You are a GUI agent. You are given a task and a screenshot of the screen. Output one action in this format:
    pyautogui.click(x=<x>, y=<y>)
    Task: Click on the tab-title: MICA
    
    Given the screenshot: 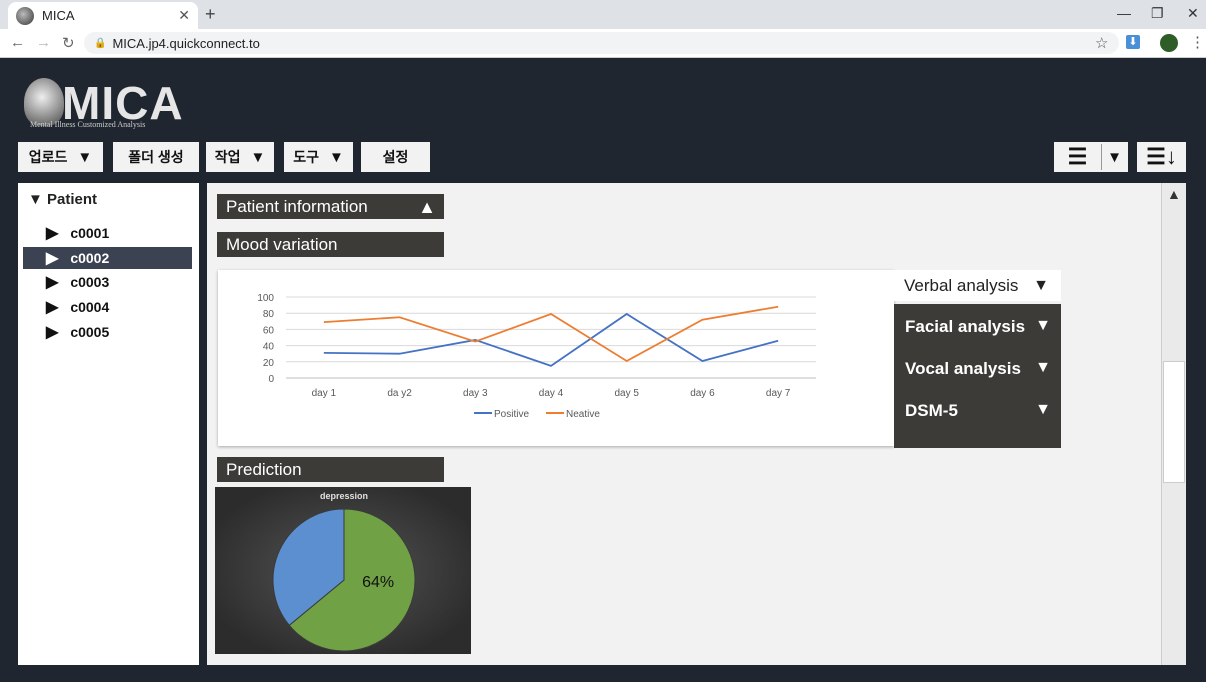 What is the action you would take?
    pyautogui.click(x=58, y=15)
    